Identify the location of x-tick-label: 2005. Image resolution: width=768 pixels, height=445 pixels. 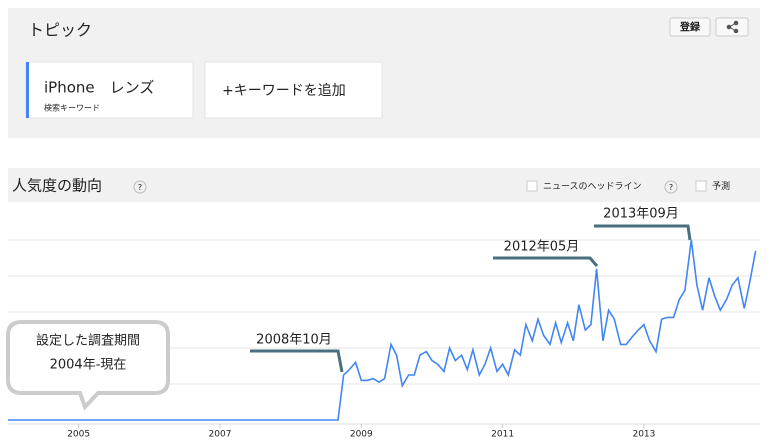
(78, 435).